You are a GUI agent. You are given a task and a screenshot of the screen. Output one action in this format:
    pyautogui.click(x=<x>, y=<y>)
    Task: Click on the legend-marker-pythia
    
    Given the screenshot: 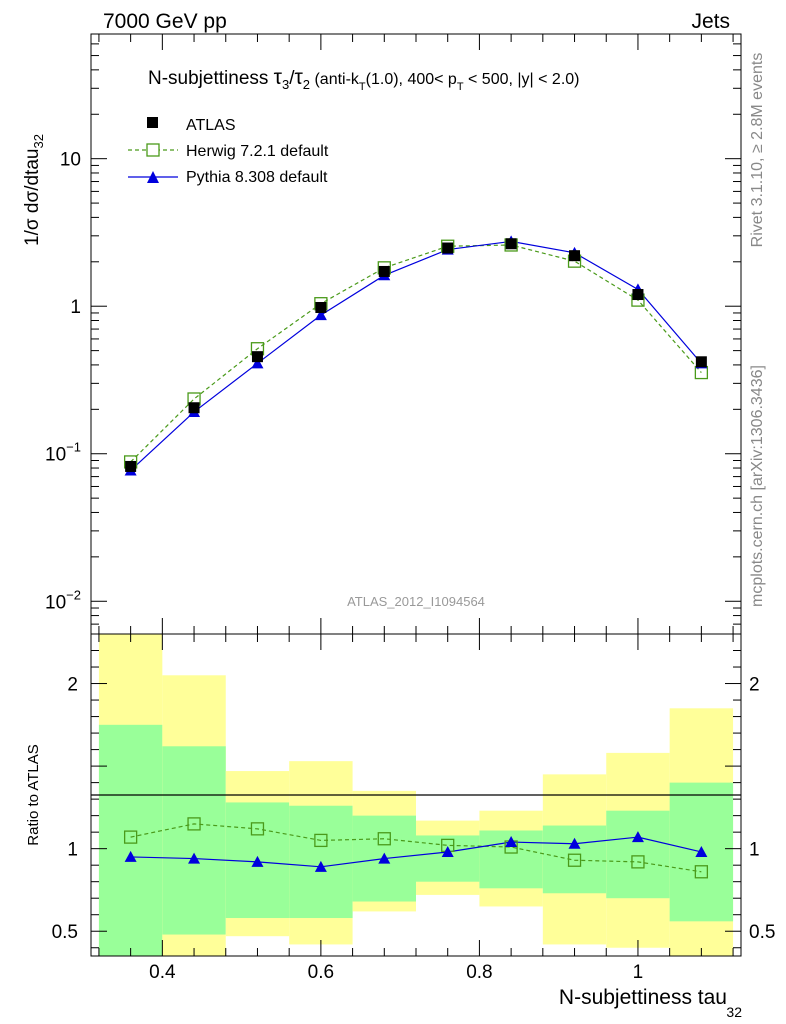 What is the action you would take?
    pyautogui.click(x=153, y=177)
    